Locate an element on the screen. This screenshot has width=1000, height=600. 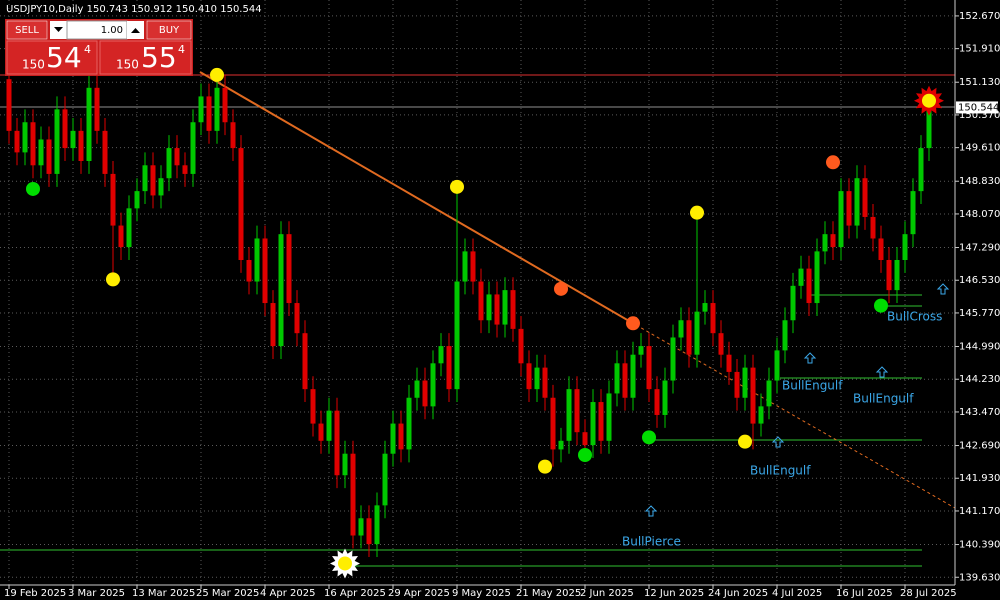
y-tick-label: 151.130 is located at coordinates (979, 82).